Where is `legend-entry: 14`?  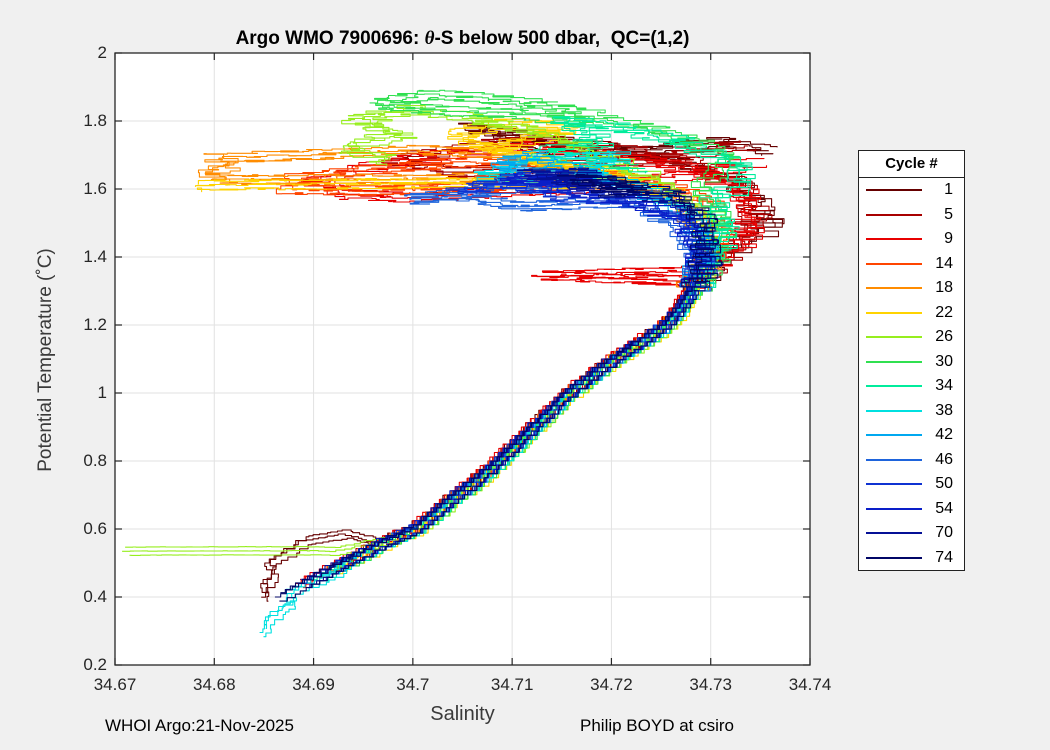
legend-entry: 14 is located at coordinates (911, 264).